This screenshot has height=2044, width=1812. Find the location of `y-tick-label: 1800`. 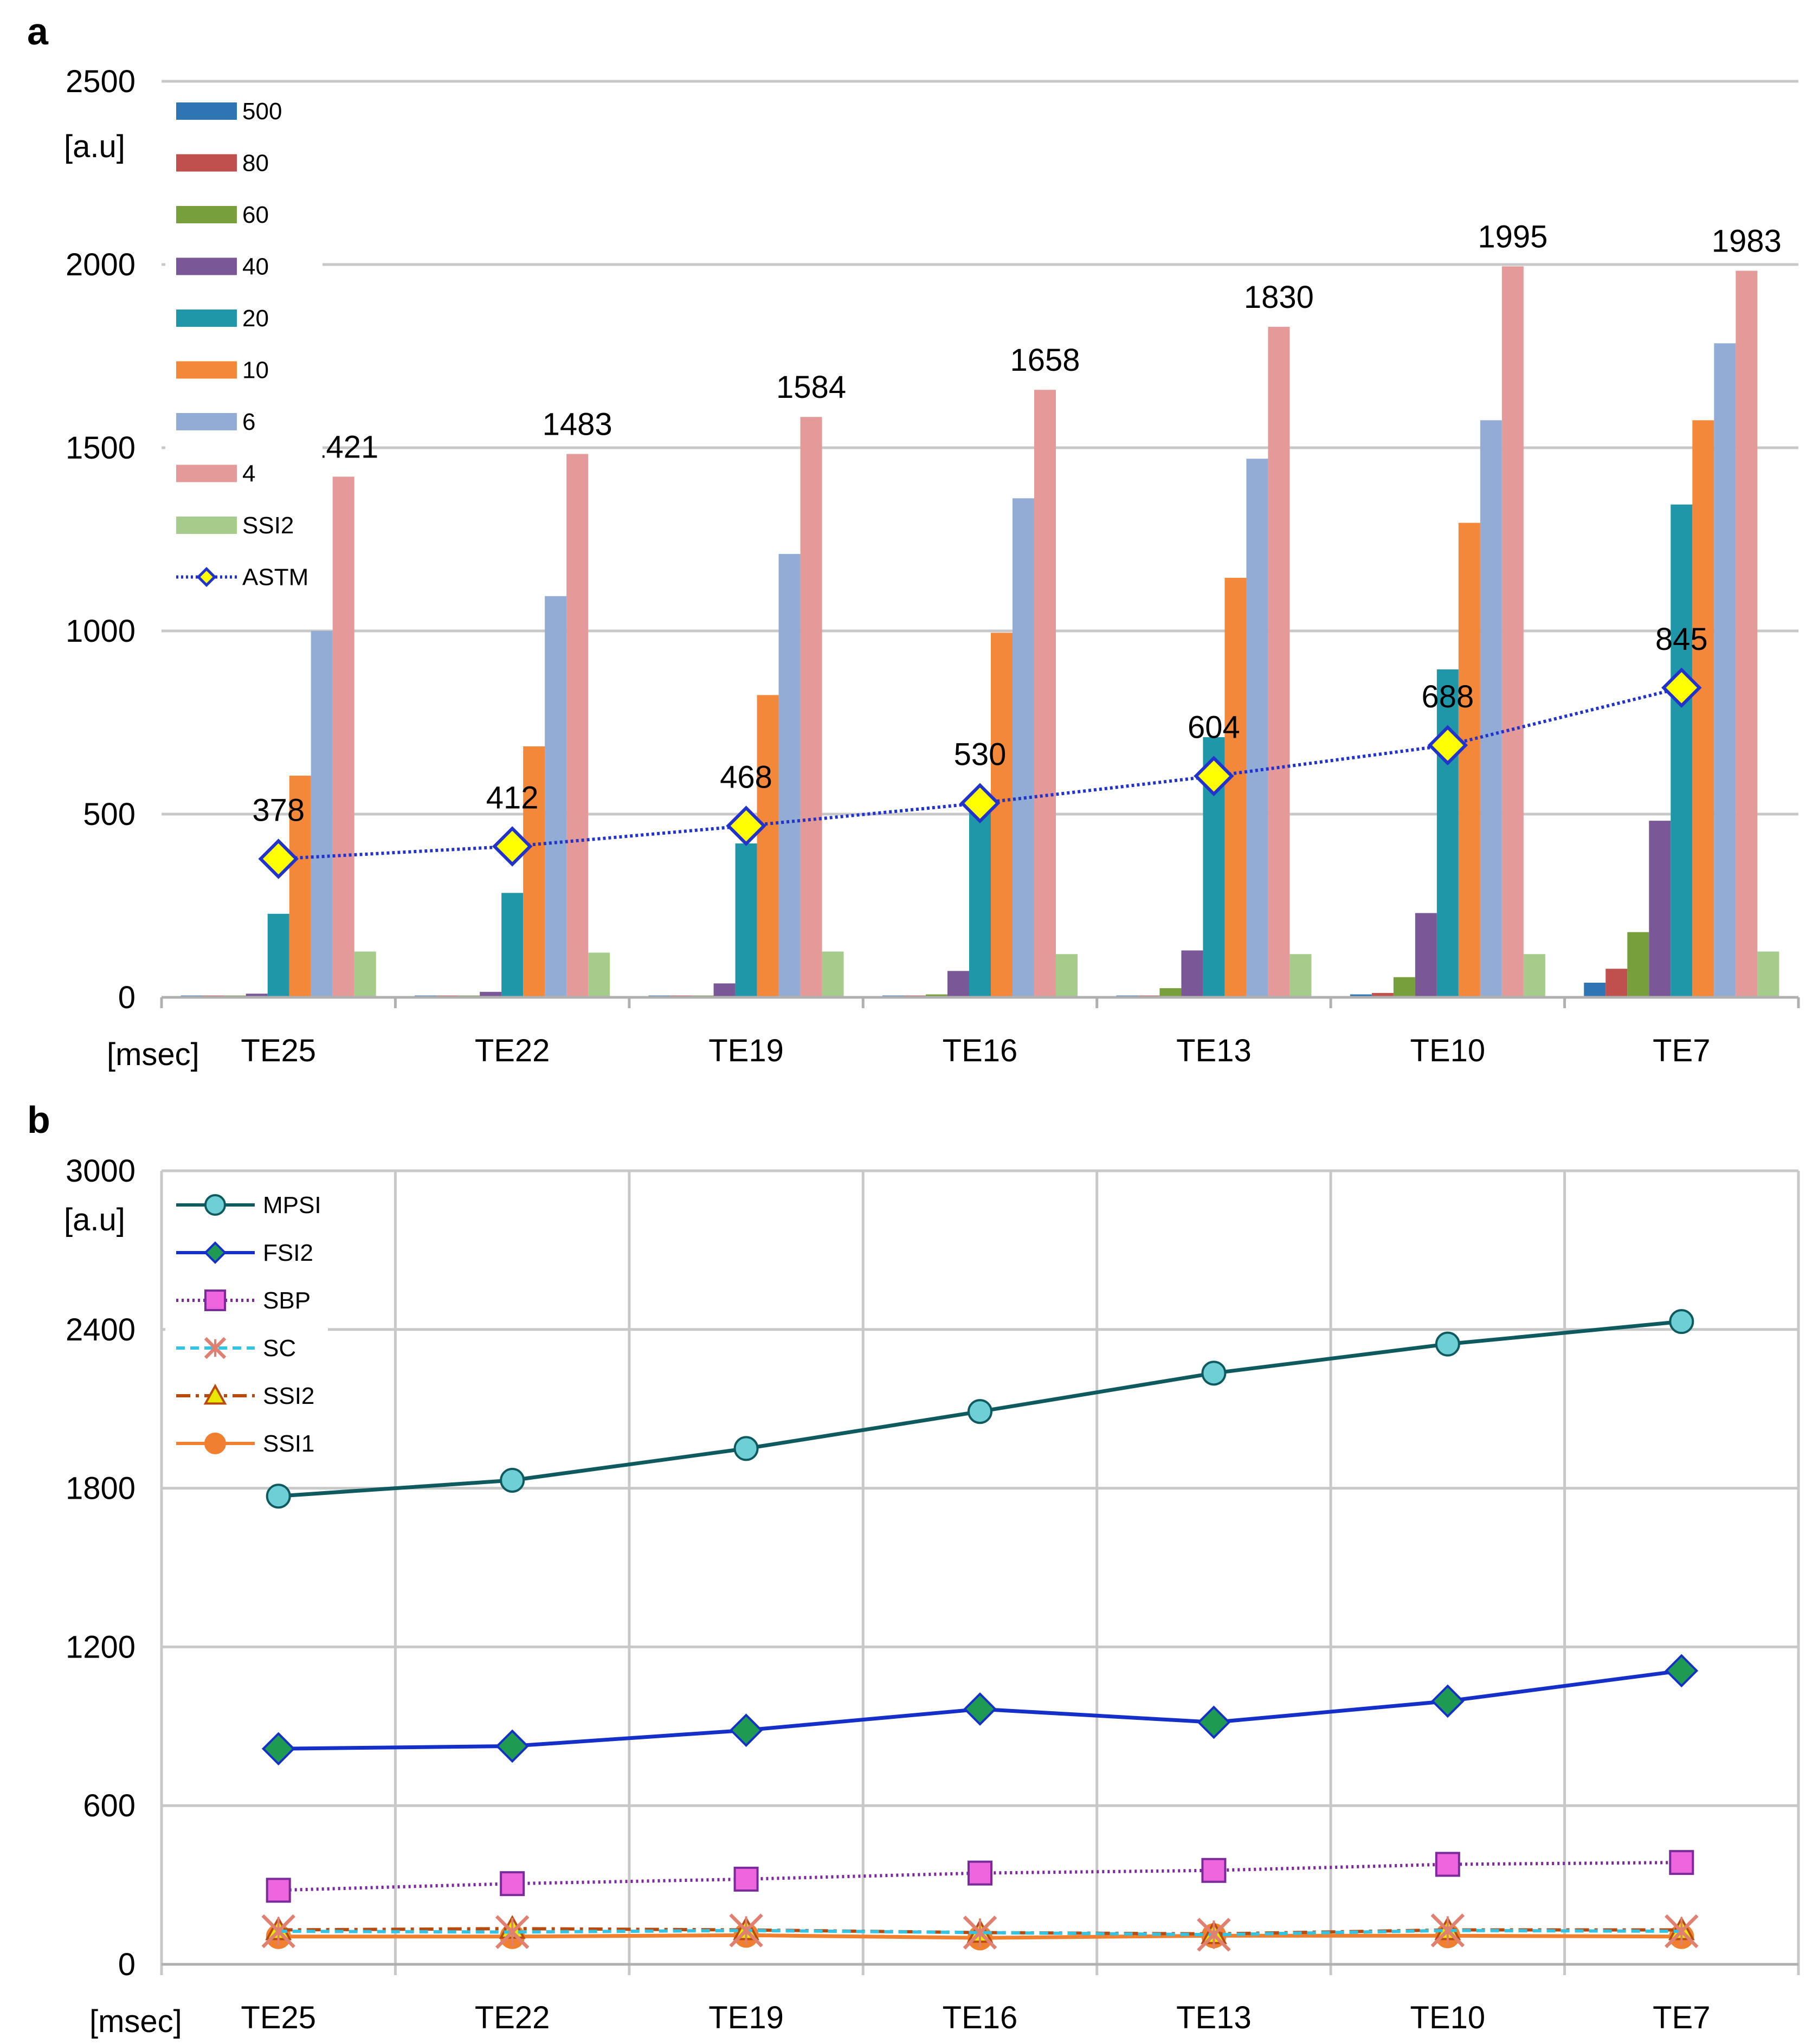

y-tick-label: 1800 is located at coordinates (101, 1488).